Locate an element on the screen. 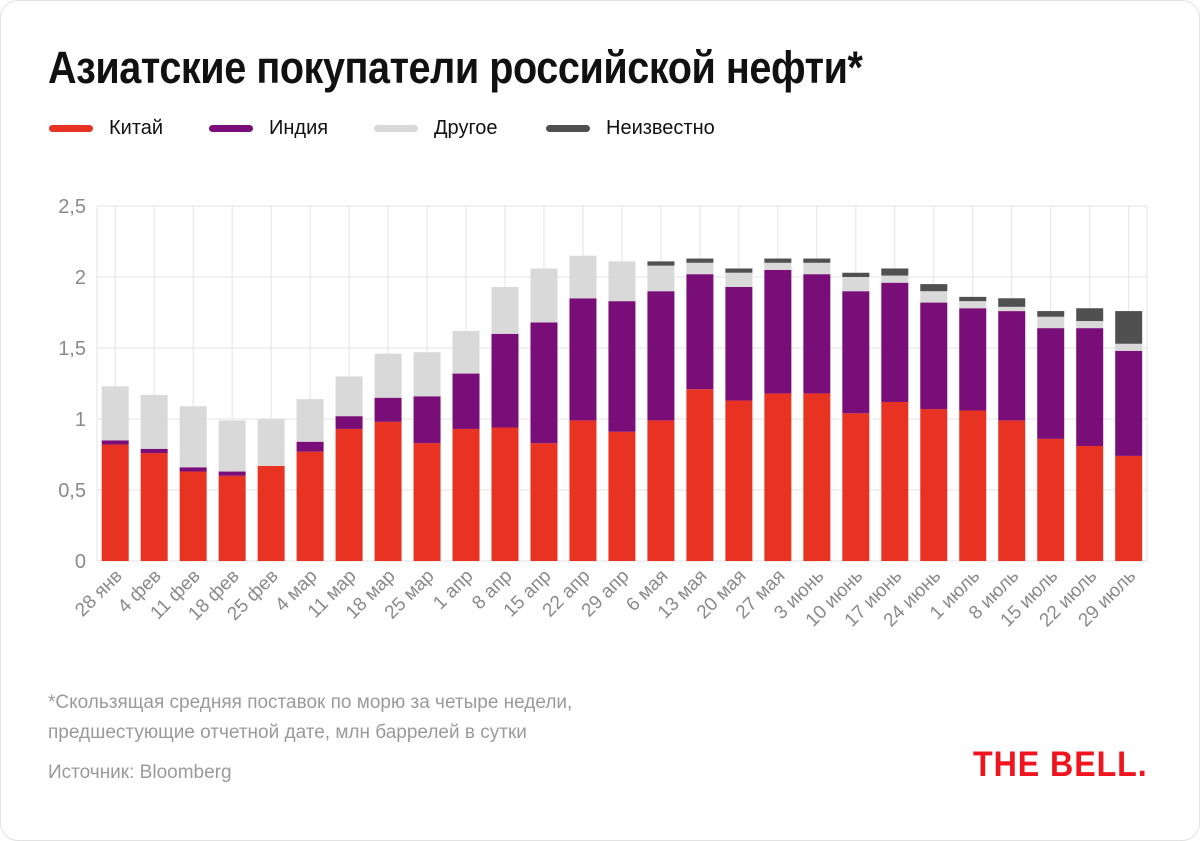 The width and height of the screenshot is (1200, 841). y-tick-label: 0 is located at coordinates (80, 562).